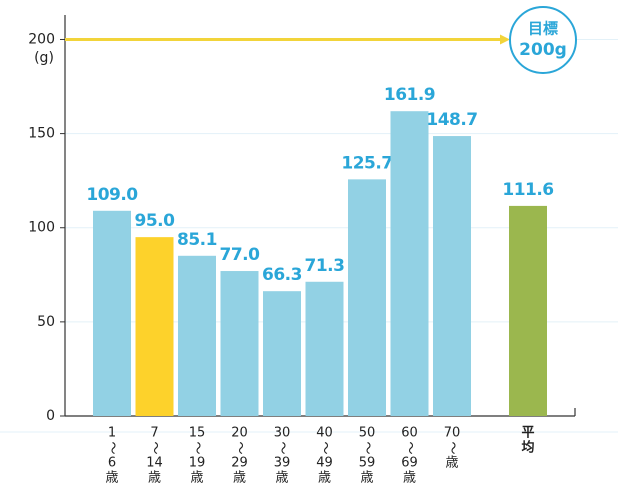  I want to click on y-tick-label: 100, so click(41, 228).